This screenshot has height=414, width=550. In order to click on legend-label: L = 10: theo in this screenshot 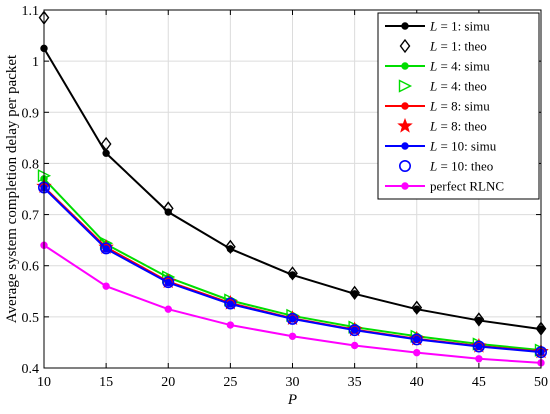, I will do `click(461, 166)`.